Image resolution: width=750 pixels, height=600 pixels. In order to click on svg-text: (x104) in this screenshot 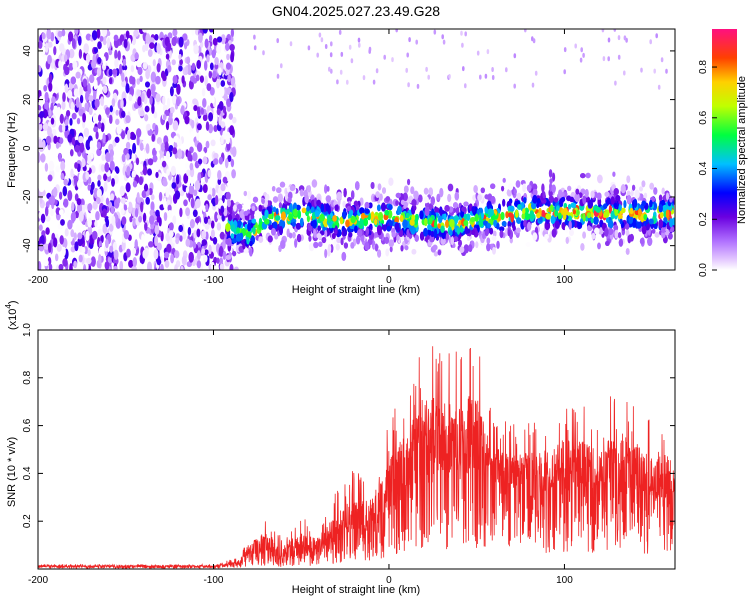, I will do `click(11, 315)`.